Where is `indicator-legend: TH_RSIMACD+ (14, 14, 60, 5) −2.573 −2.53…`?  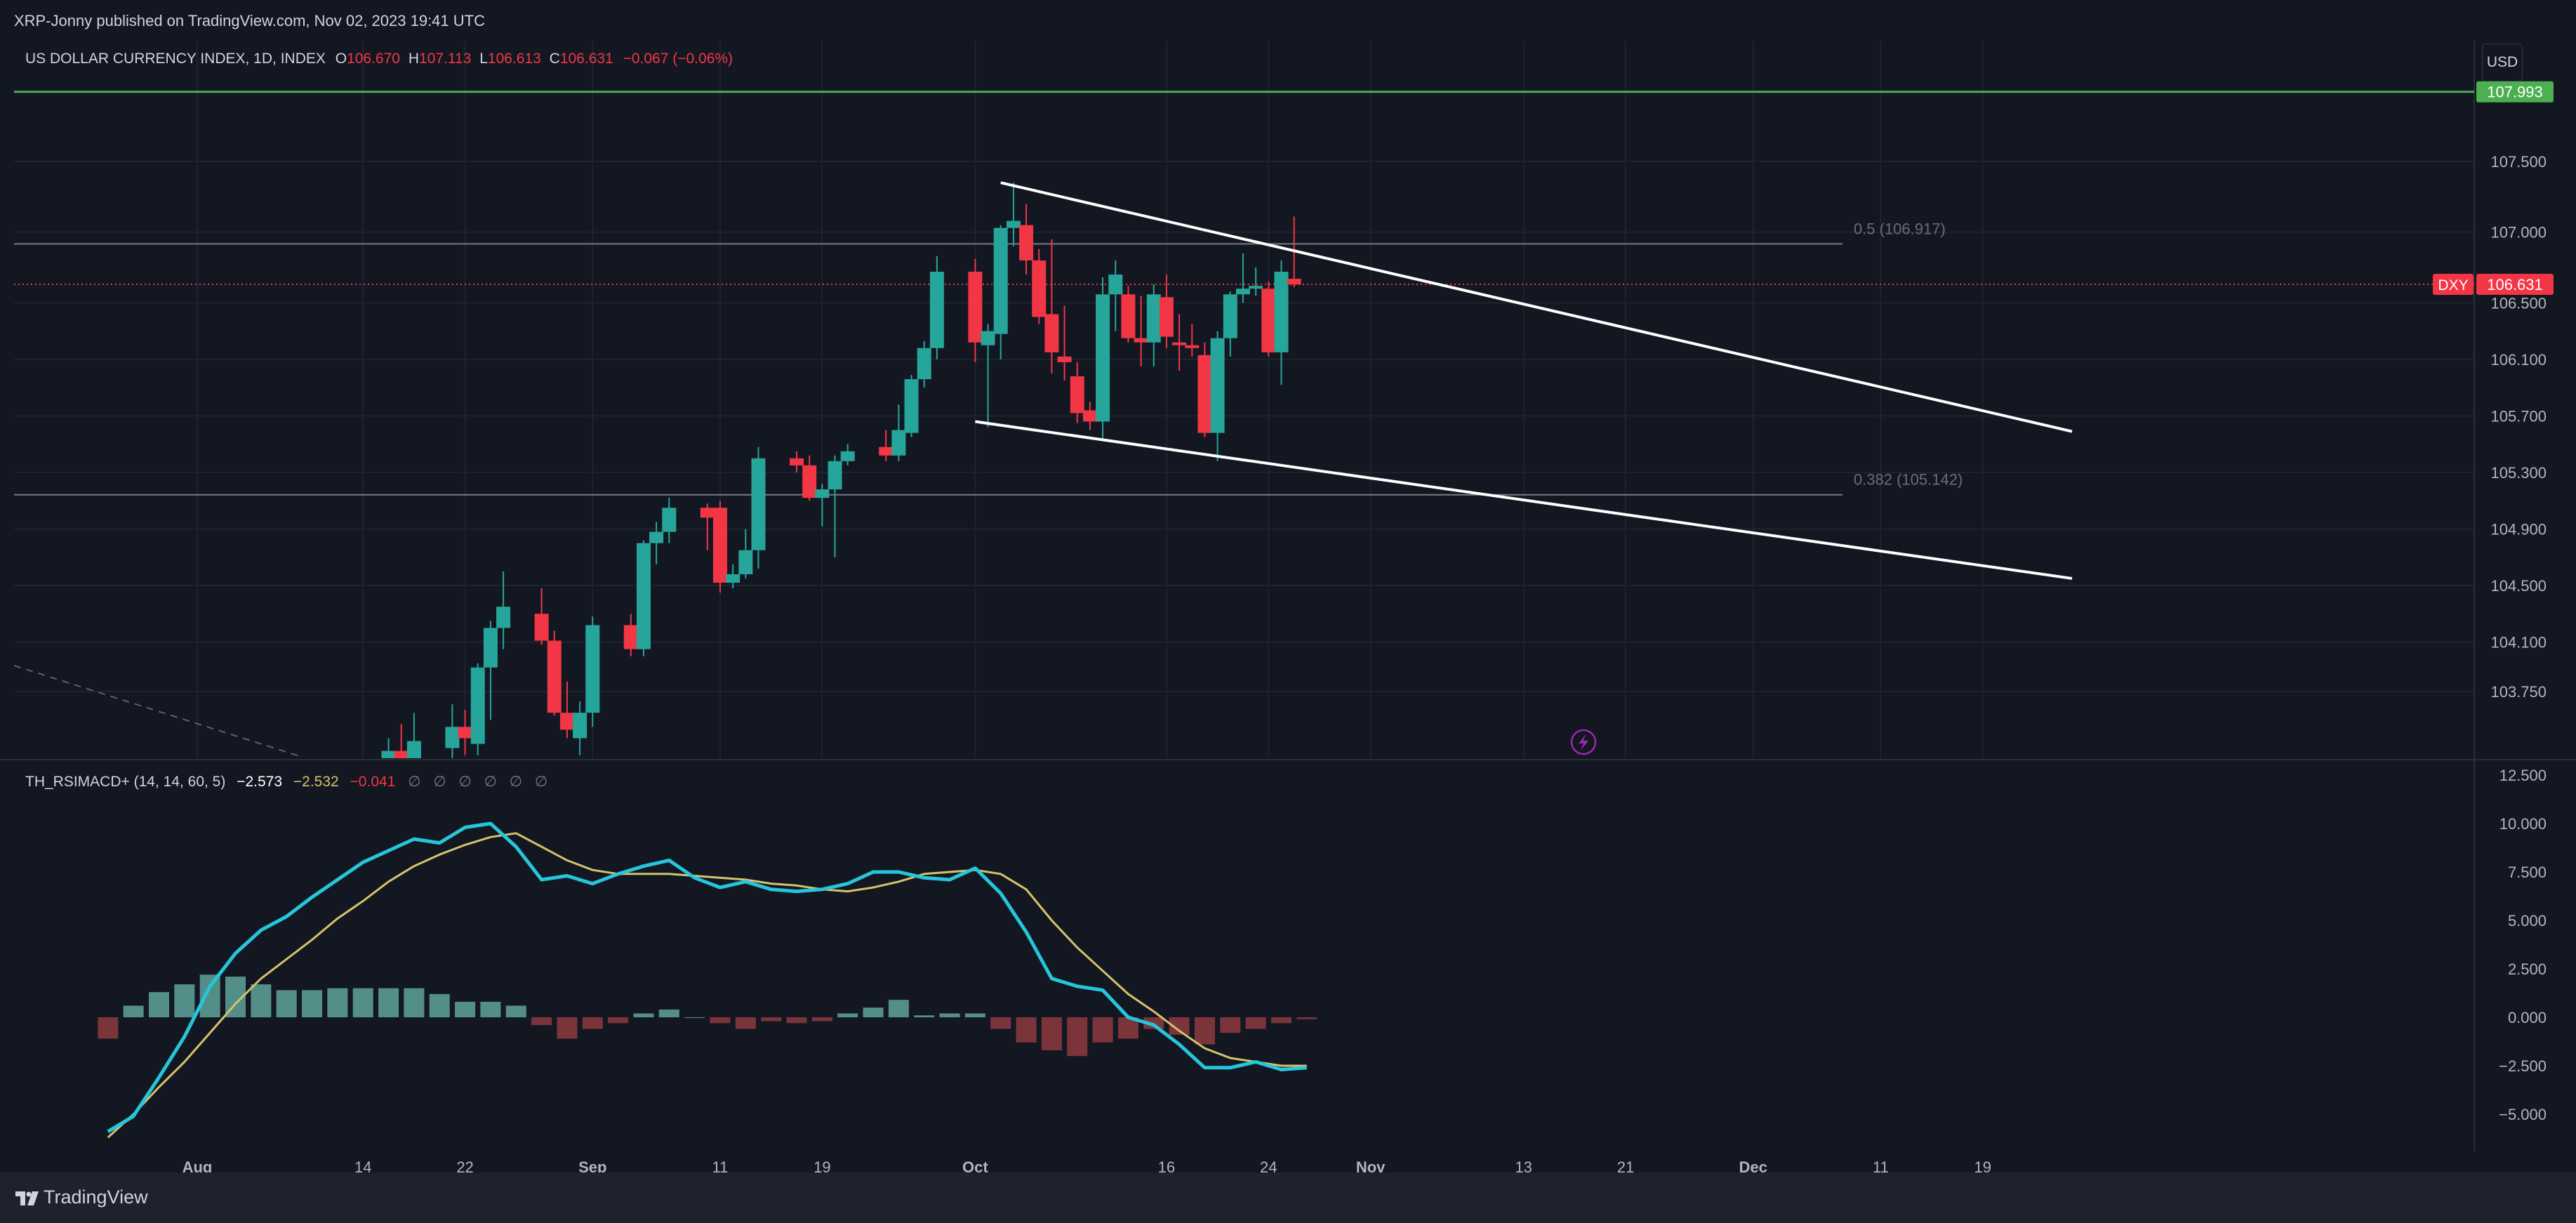
indicator-legend: TH_RSIMACD+ (14, 14, 60, 5) −2.573 −2.53… is located at coordinates (286, 782).